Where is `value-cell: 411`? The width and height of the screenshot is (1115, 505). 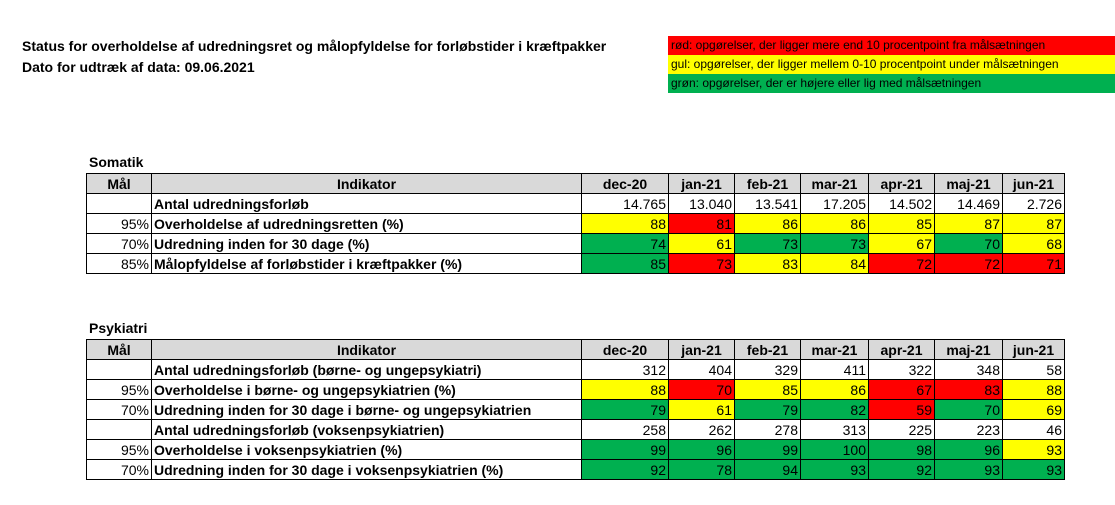
value-cell: 411 is located at coordinates (834, 369).